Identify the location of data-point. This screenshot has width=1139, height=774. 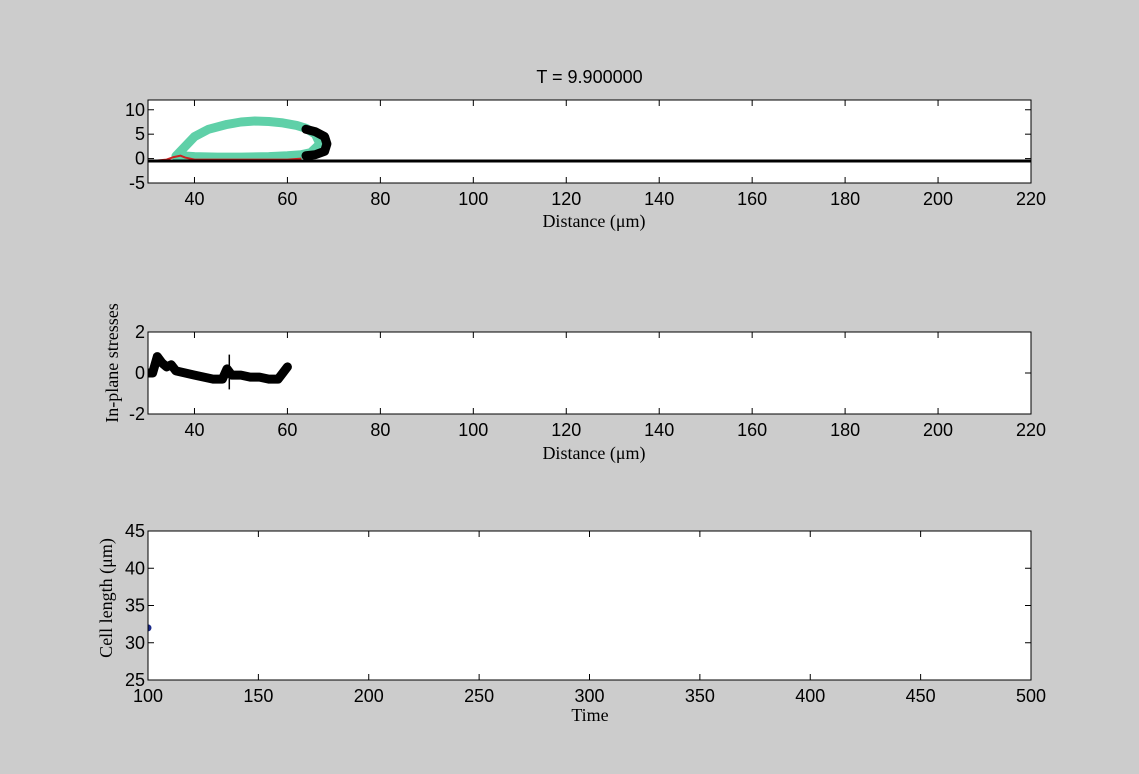
(150, 628).